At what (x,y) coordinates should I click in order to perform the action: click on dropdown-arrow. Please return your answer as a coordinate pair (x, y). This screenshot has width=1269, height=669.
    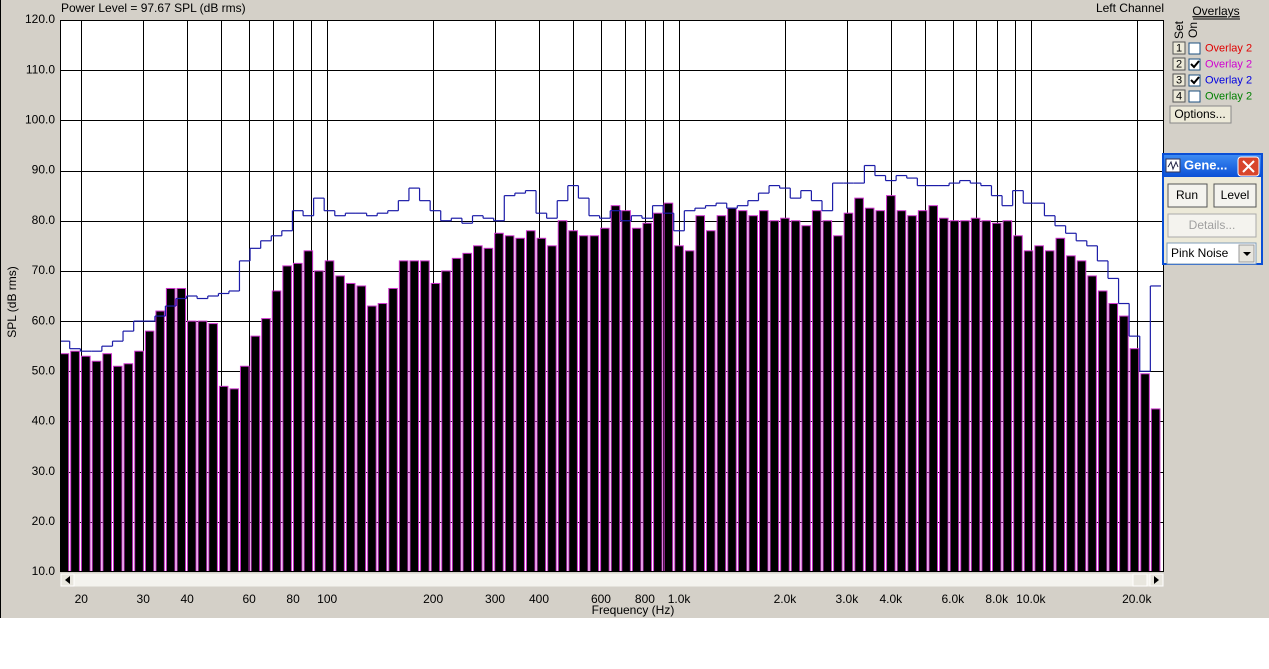
    Looking at the image, I should click on (1247, 254).